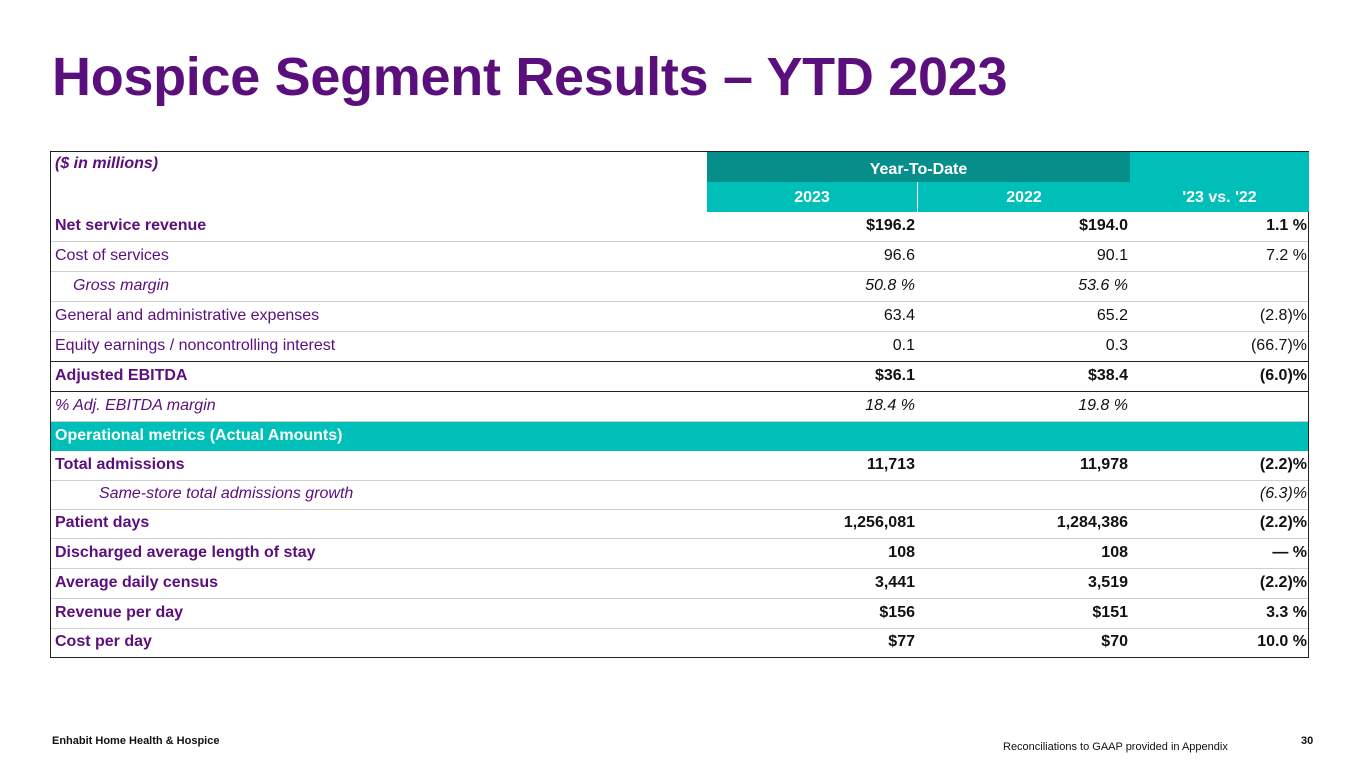  What do you see at coordinates (1283, 493) in the screenshot?
I see `value-change: (6.3)%` at bounding box center [1283, 493].